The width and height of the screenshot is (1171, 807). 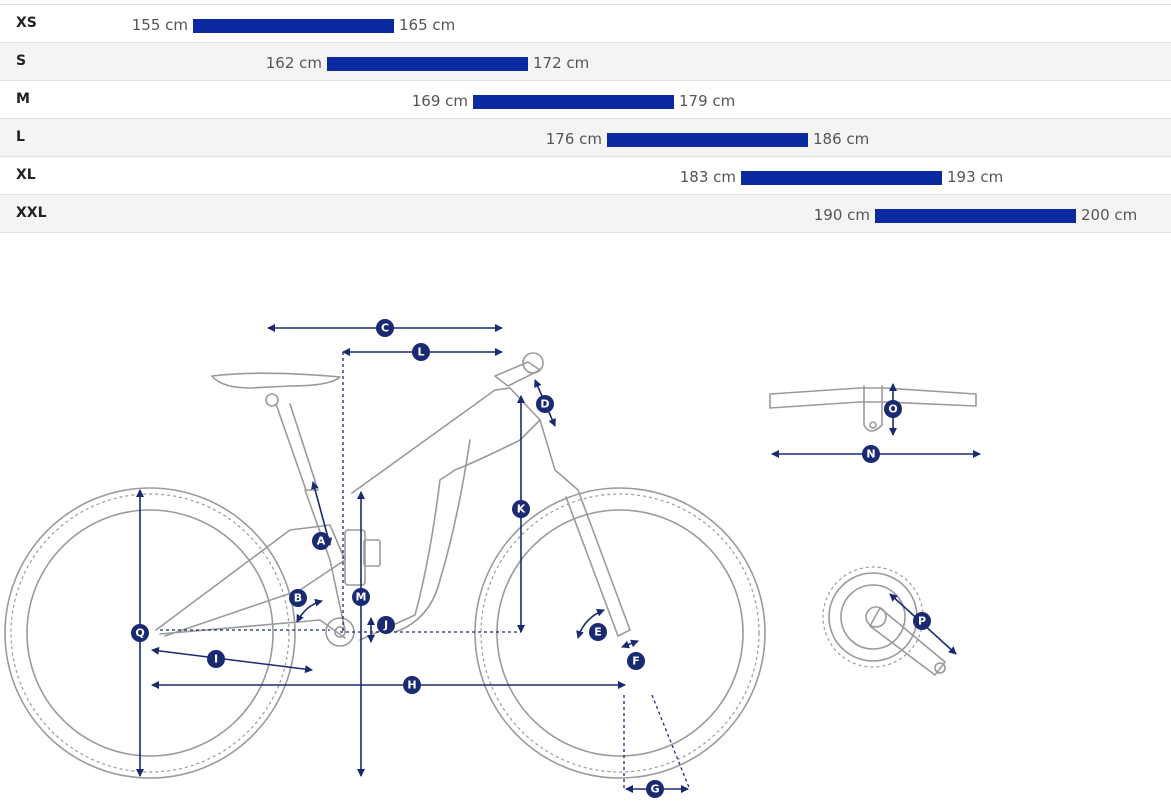 I want to click on height-max: 193 cm, so click(x=975, y=177).